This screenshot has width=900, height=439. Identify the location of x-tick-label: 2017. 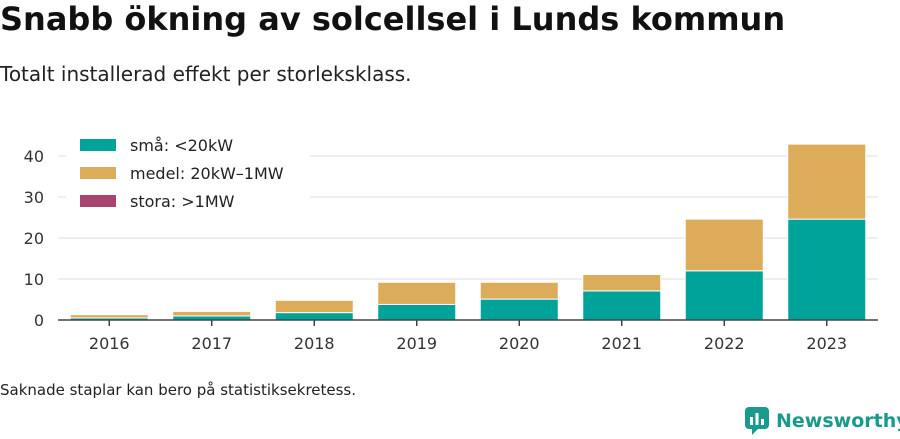
(211, 343).